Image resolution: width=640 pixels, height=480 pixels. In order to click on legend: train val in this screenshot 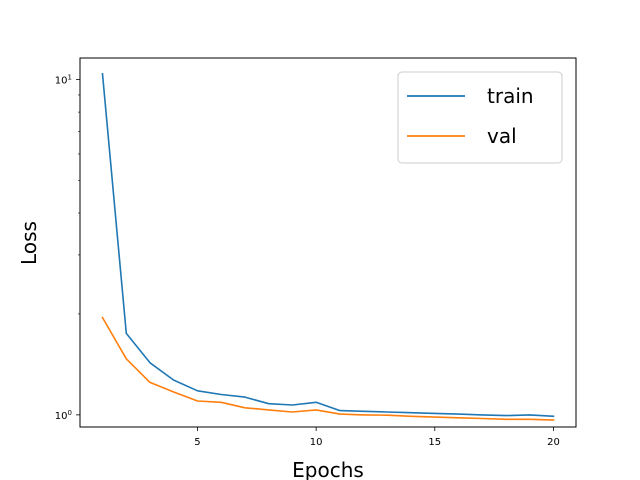, I will do `click(480, 117)`.